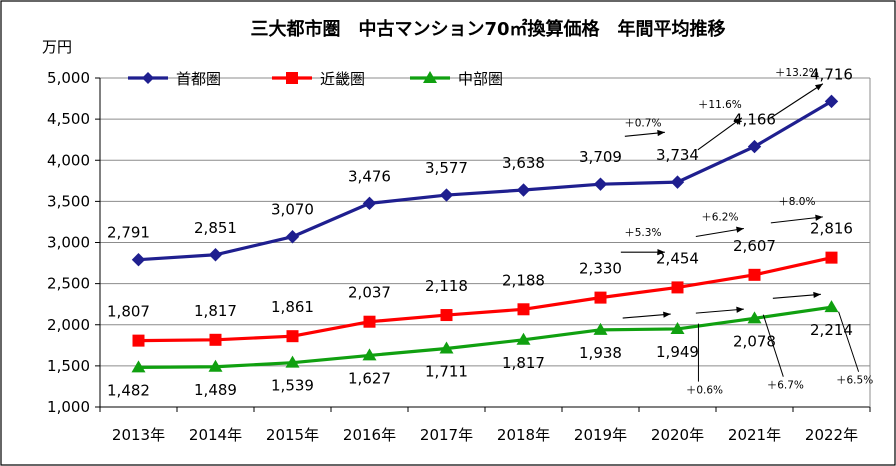 The image size is (896, 466). I want to click on data-label-s1-1: 1,817, so click(215, 311).